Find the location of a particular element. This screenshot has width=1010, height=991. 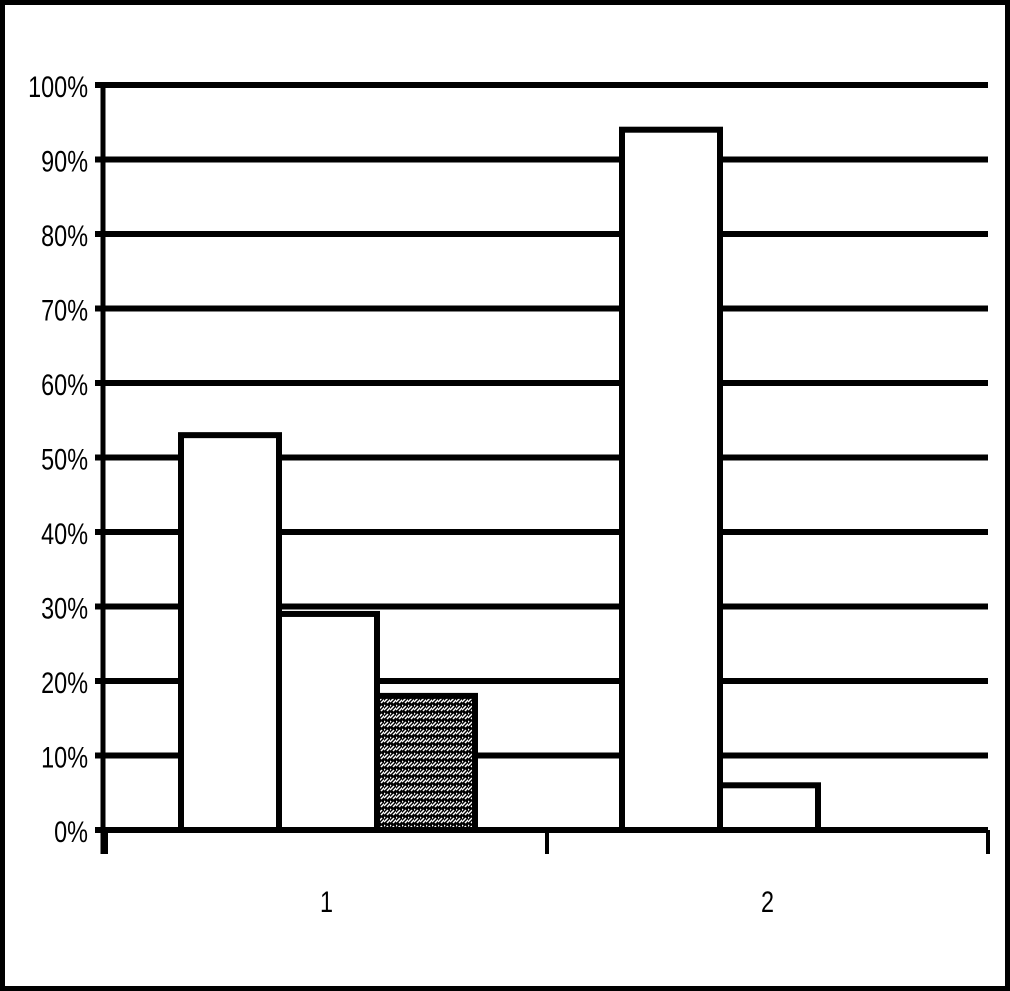

y-tick-label: 30% is located at coordinates (64, 608).